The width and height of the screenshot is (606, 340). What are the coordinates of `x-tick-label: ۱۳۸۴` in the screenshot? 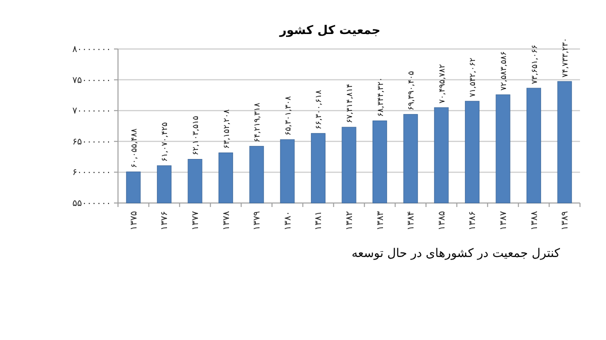 It's located at (411, 220).